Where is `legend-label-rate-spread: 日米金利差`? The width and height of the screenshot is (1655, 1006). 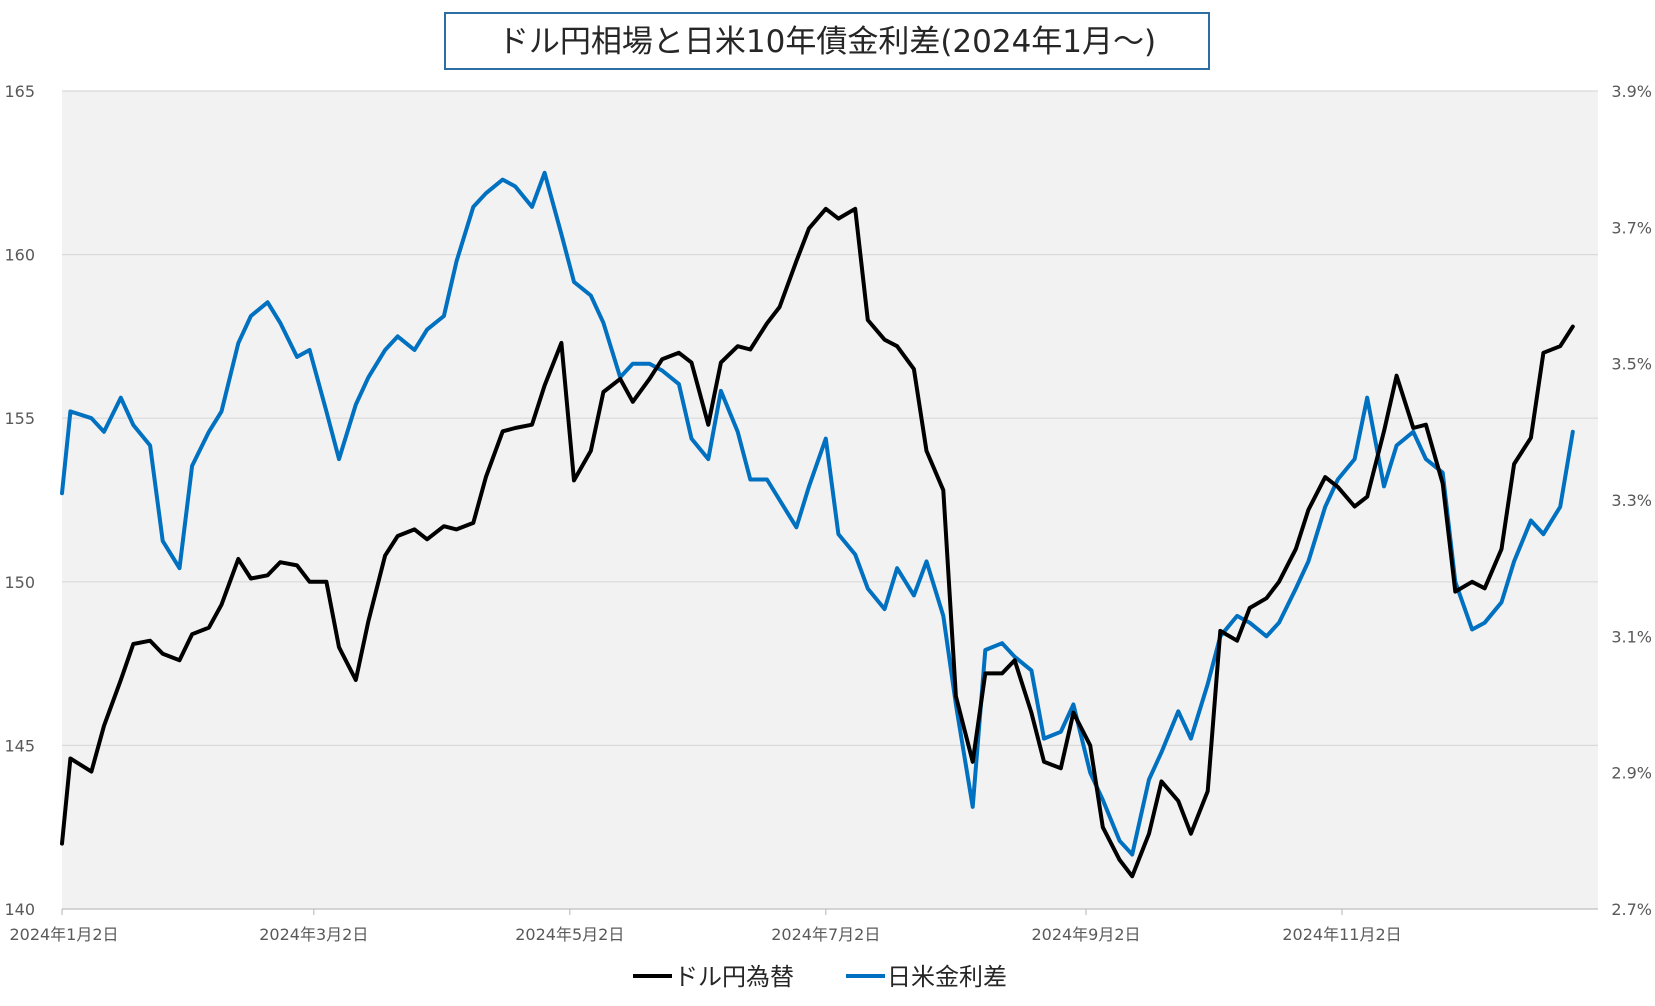 legend-label-rate-spread: 日米金利差 is located at coordinates (947, 977).